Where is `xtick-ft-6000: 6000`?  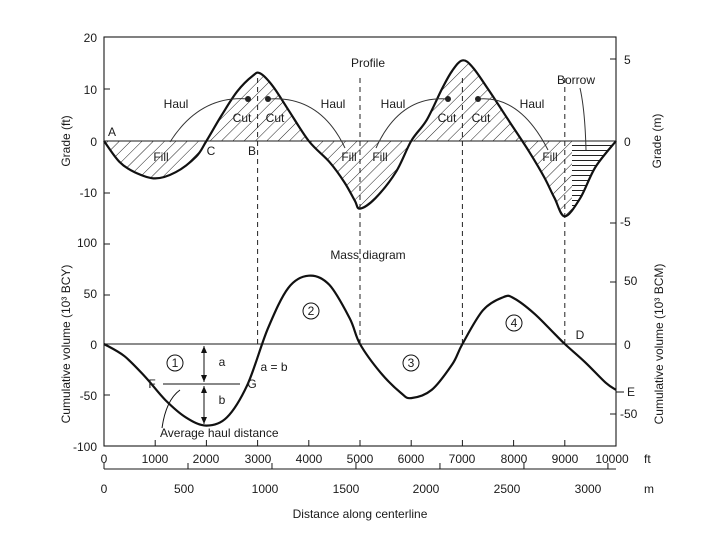
xtick-ft-6000: 6000 is located at coordinates (411, 459).